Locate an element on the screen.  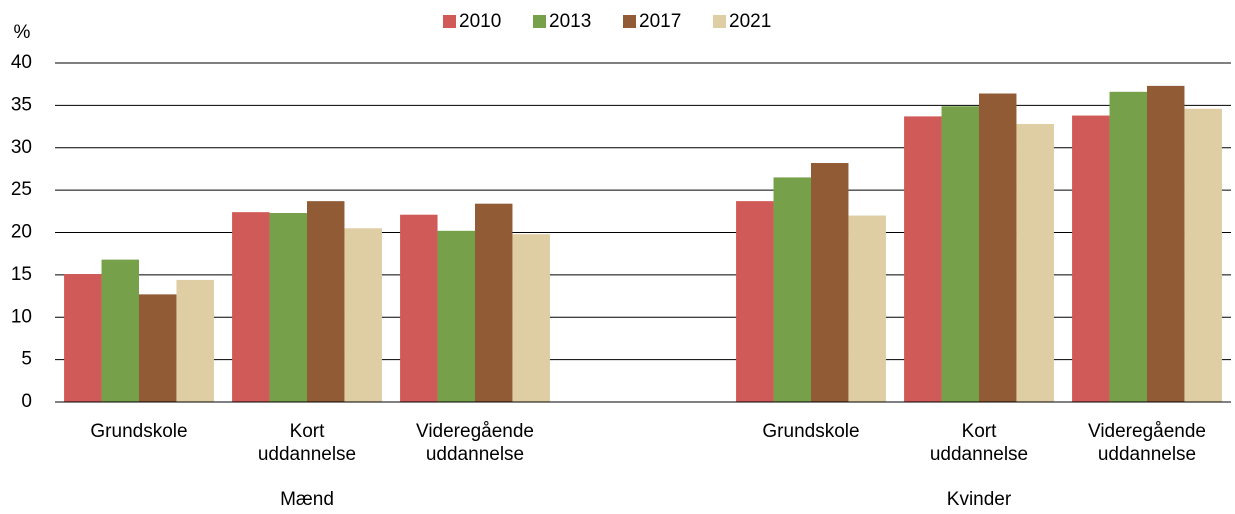
y-tick-label: 30 is located at coordinates (21, 147).